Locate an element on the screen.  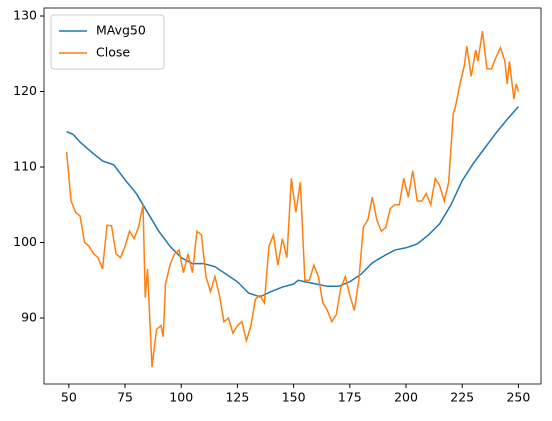
y-tick-label: 100 is located at coordinates (25, 241).